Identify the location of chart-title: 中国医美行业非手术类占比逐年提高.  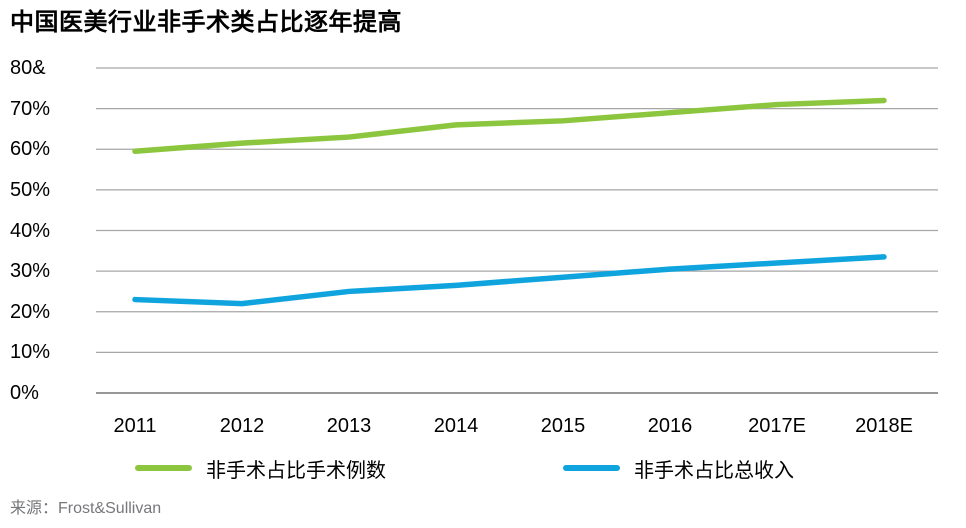
(206, 22).